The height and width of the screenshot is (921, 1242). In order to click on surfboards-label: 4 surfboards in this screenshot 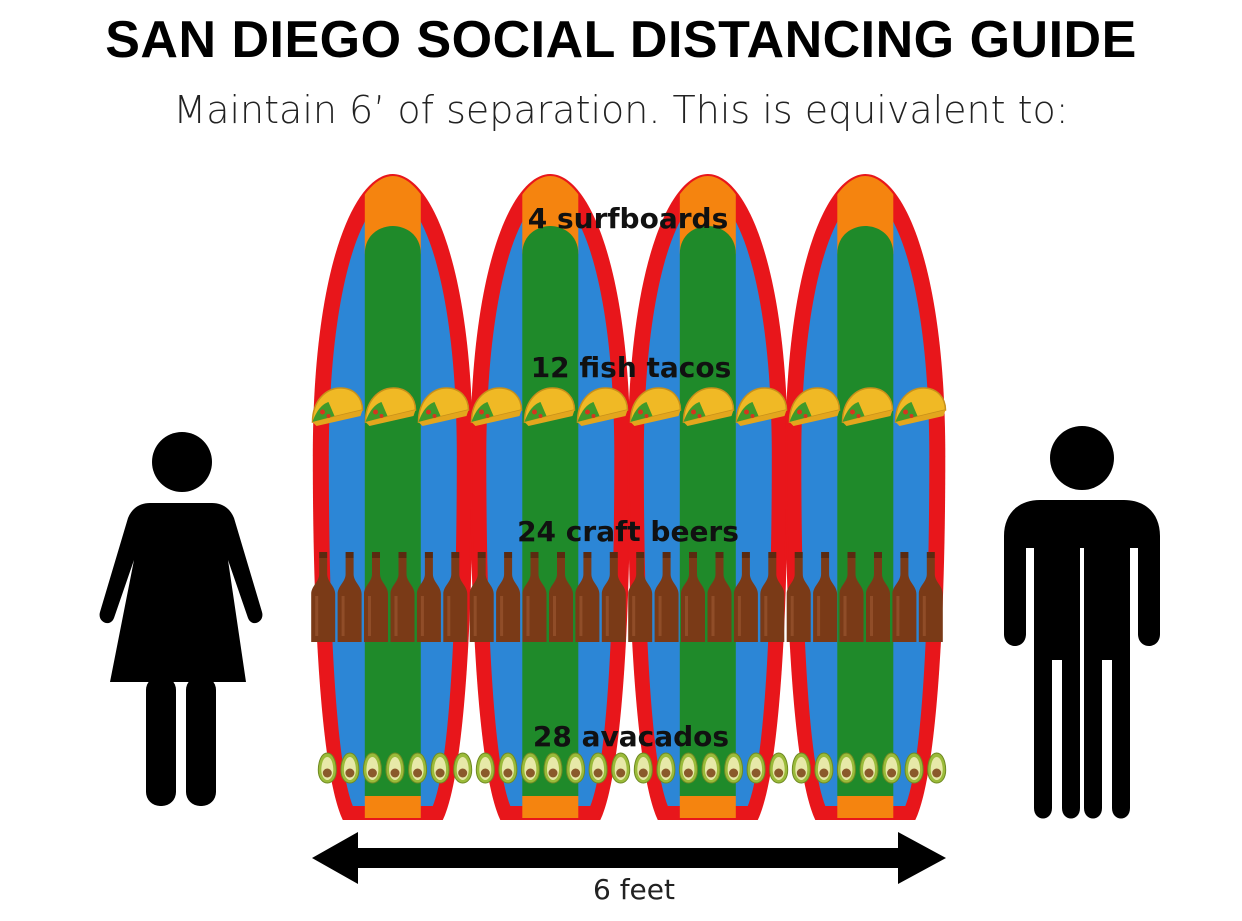, I will do `click(628, 218)`.